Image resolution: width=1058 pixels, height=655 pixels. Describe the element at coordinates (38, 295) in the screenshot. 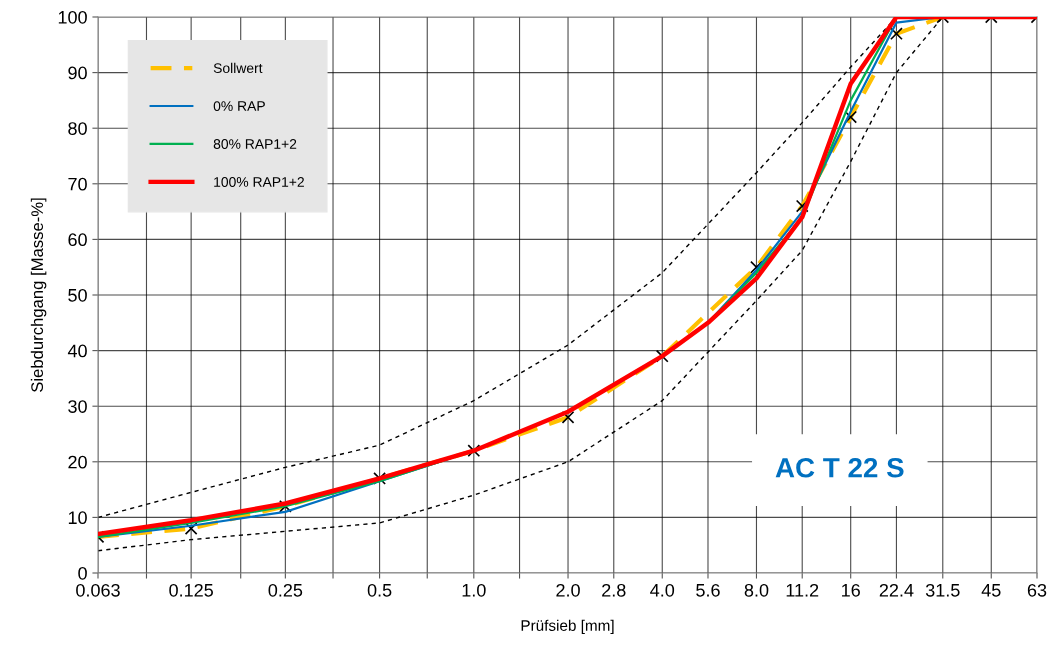

I see `y-axis-title: Siebdurchgang [Masse-%]` at that location.